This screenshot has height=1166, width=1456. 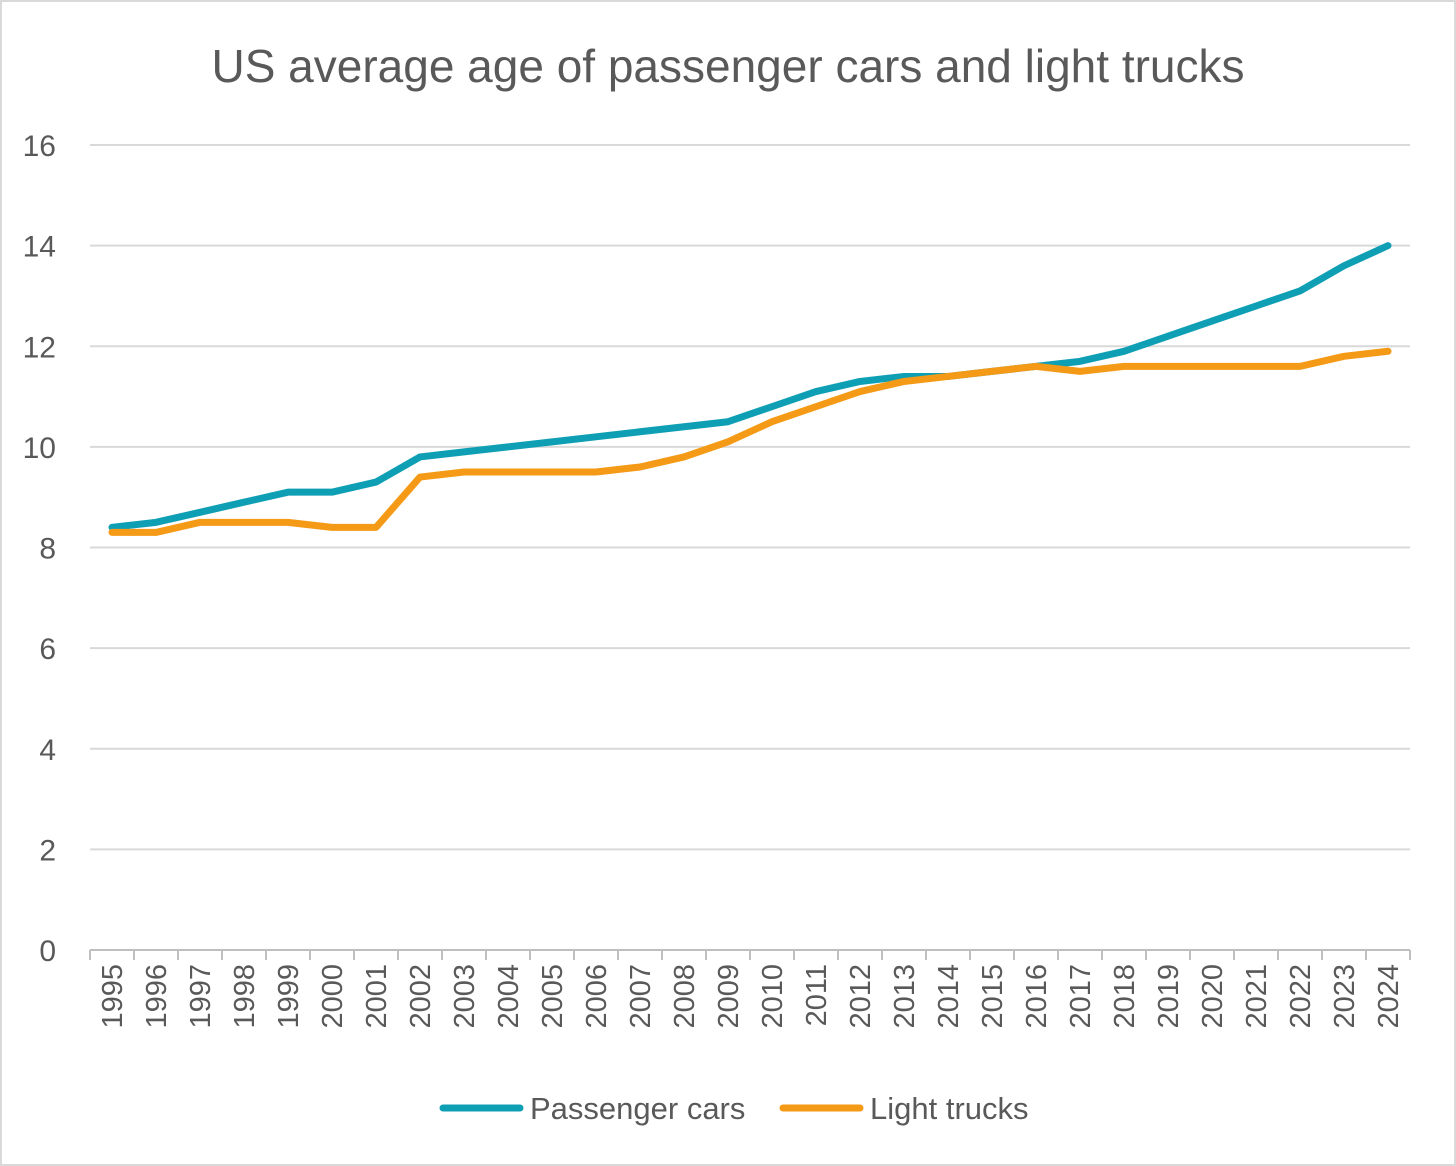 I want to click on y-tick-label: 8, so click(x=47, y=549).